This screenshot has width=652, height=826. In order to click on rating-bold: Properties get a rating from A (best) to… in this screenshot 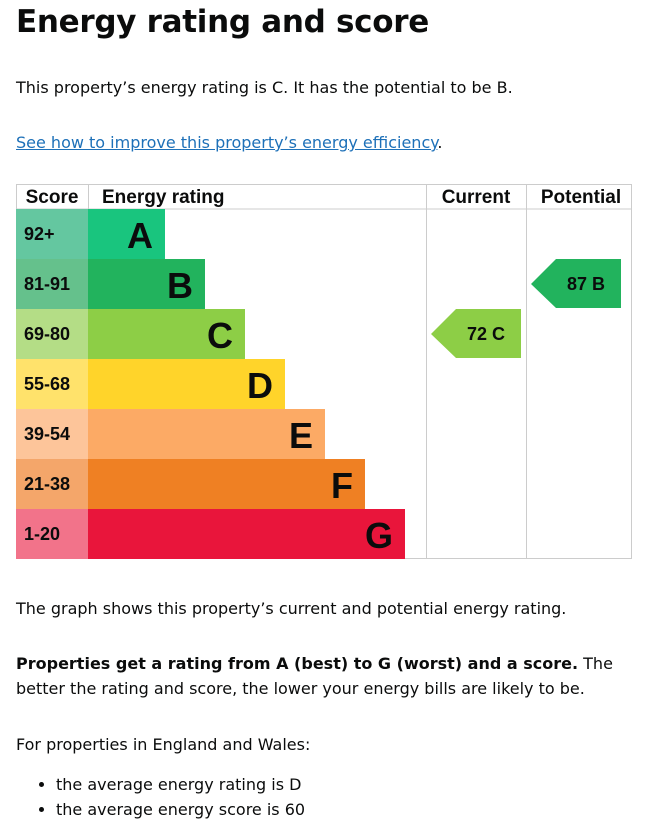, I will do `click(297, 663)`.